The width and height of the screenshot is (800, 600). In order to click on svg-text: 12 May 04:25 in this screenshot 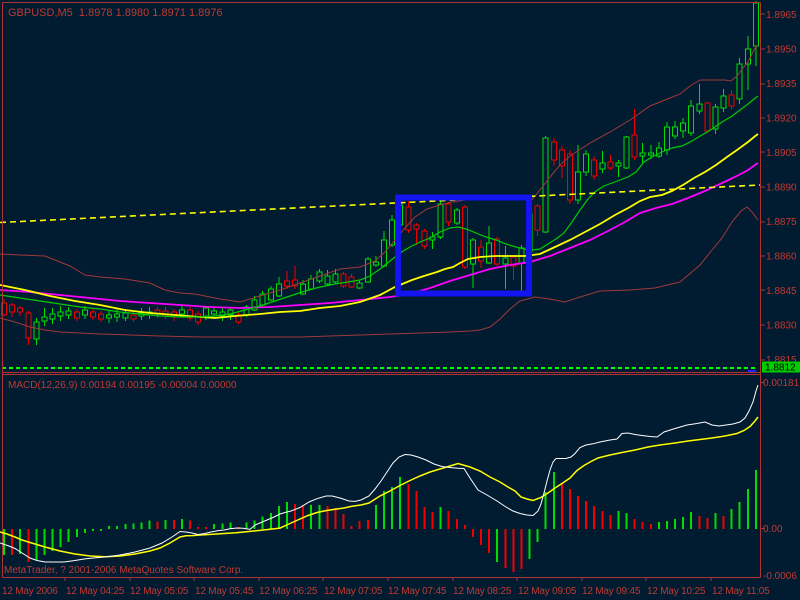, I will do `click(95, 591)`.